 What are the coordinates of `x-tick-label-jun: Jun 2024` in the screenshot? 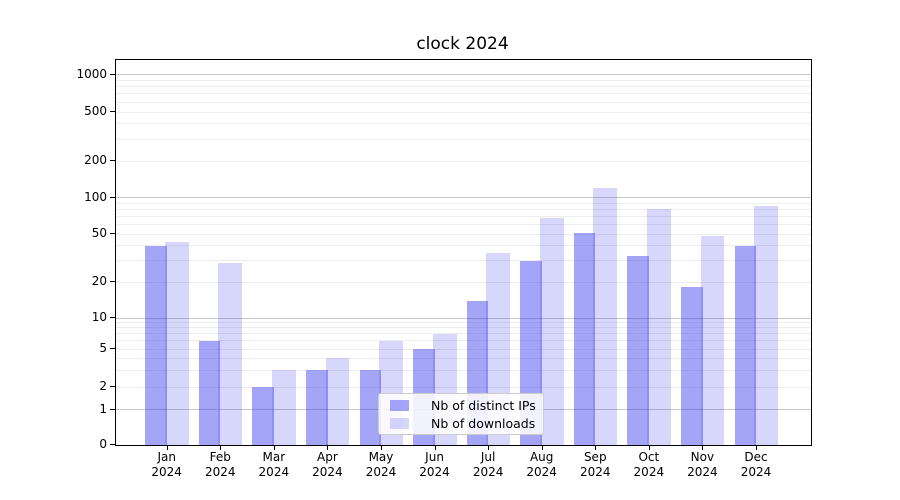 It's located at (434, 464).